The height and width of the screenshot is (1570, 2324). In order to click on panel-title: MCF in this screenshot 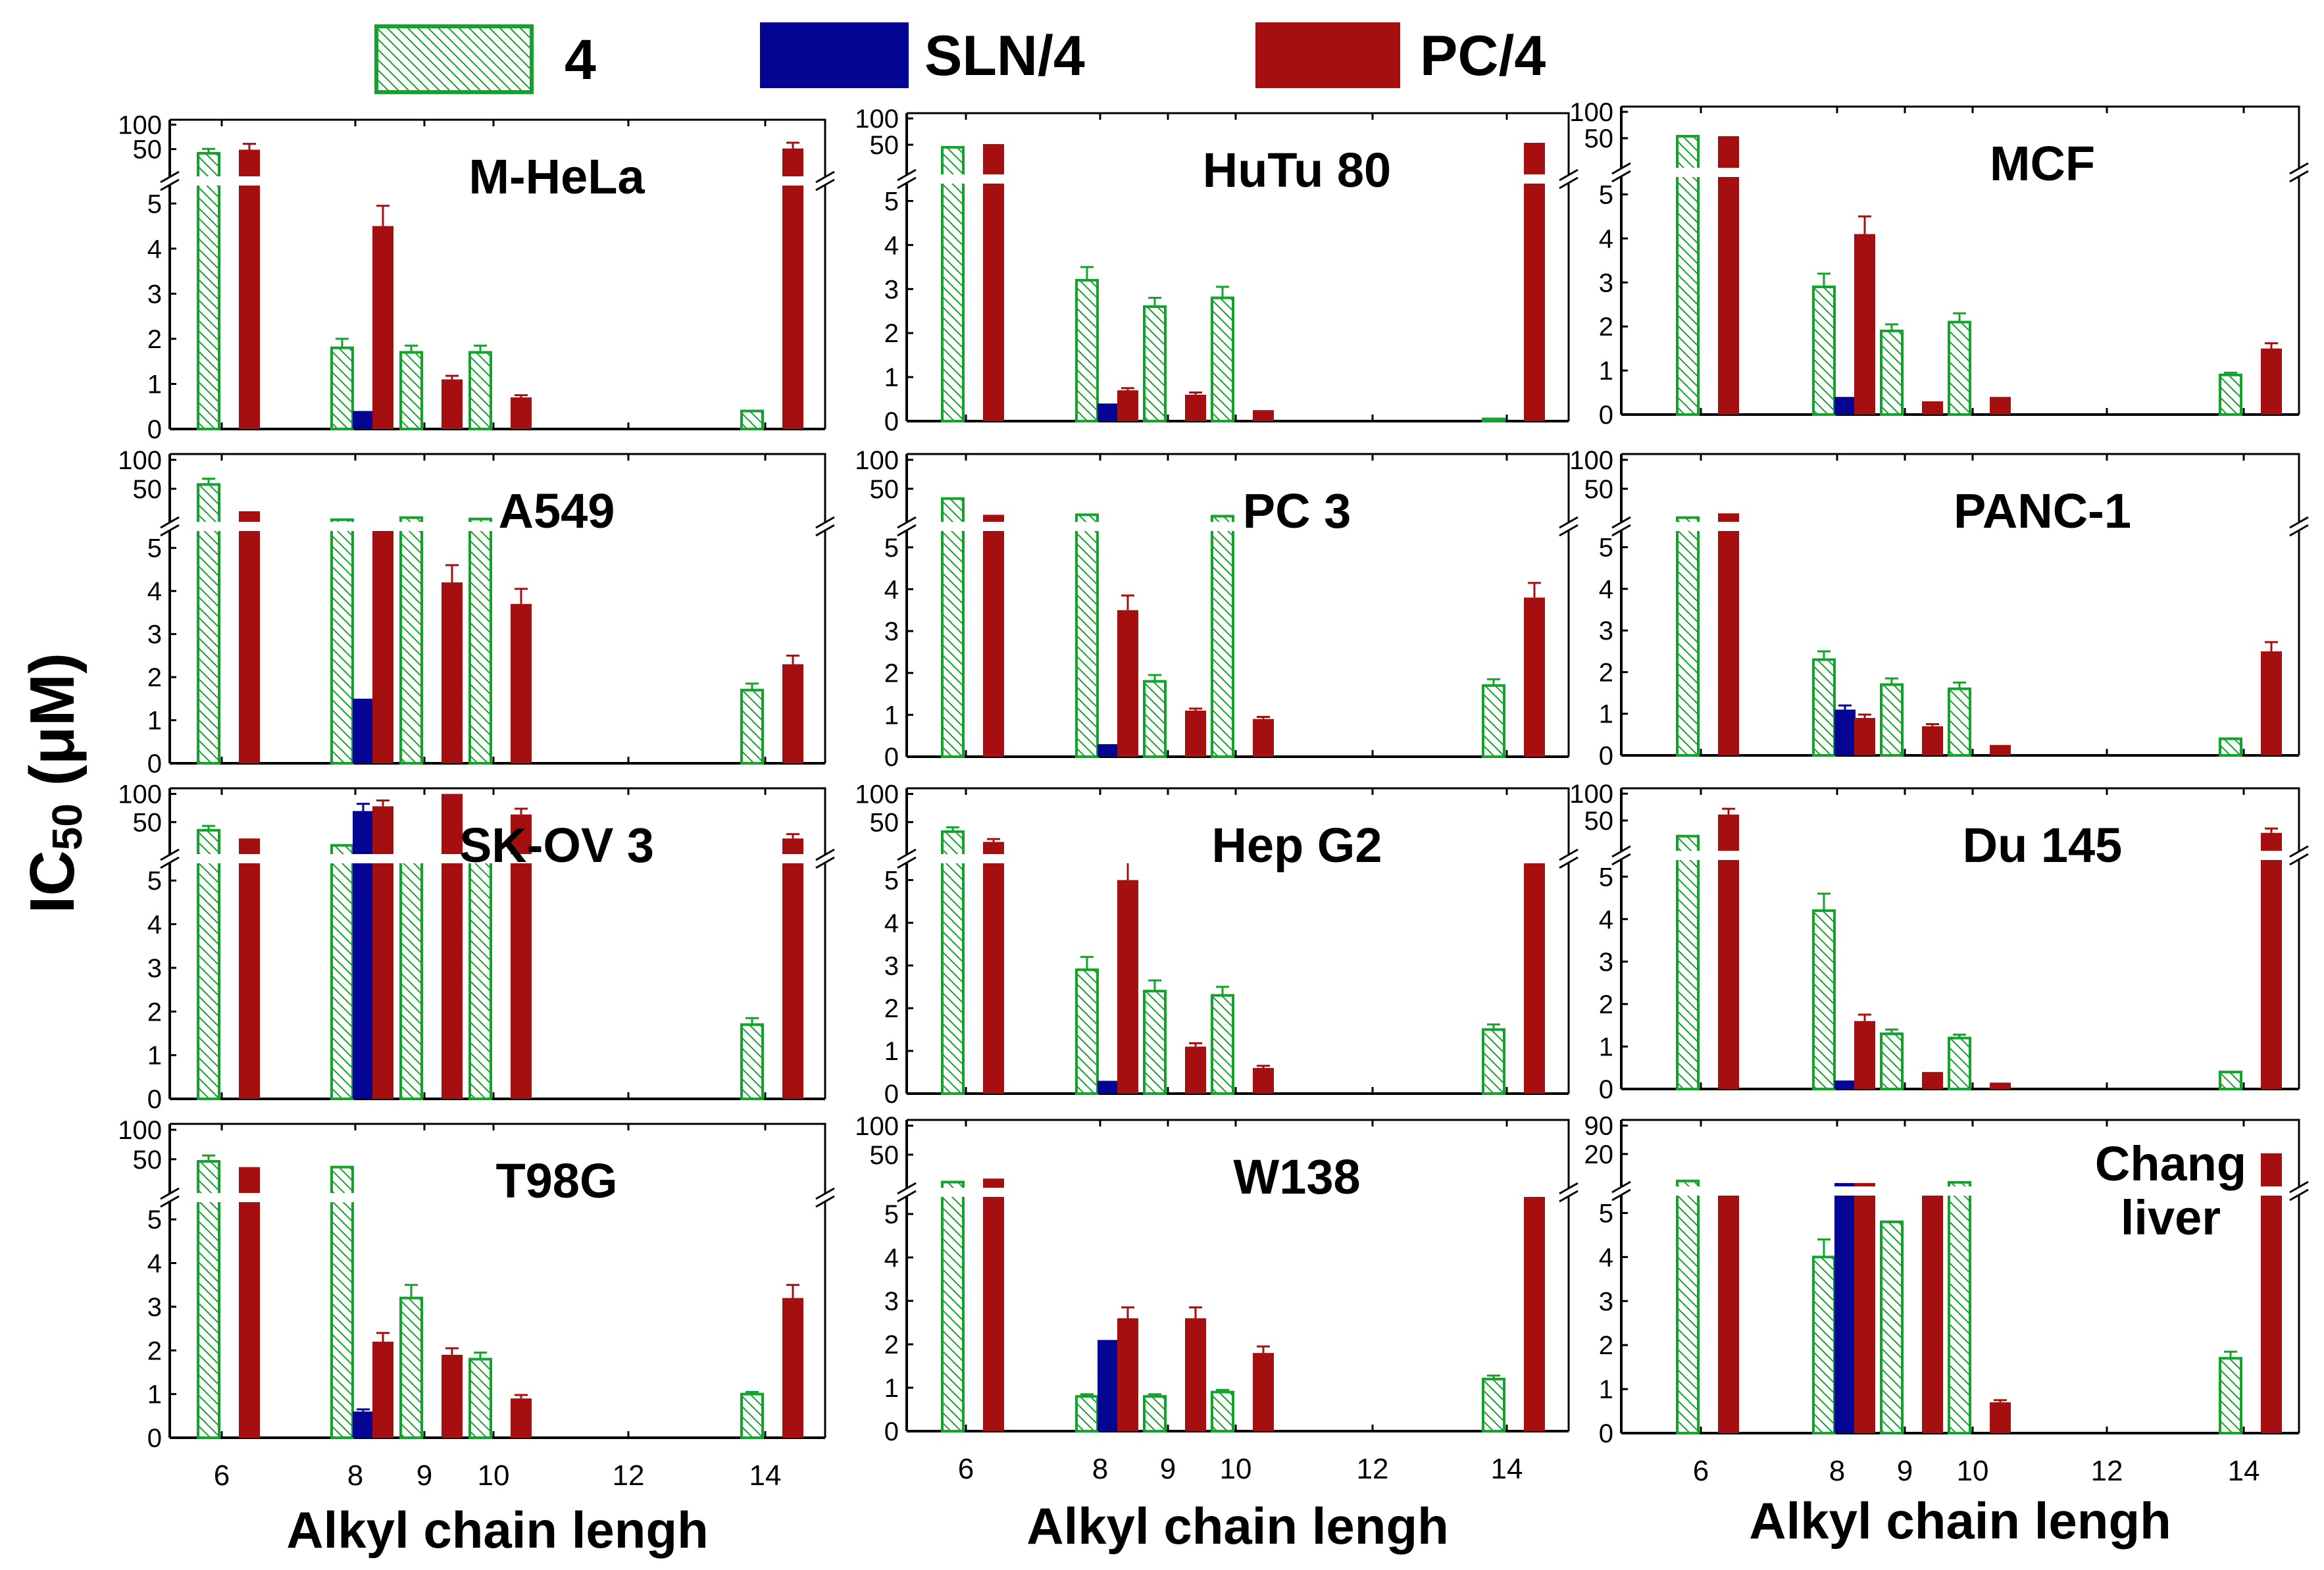, I will do `click(2042, 163)`.